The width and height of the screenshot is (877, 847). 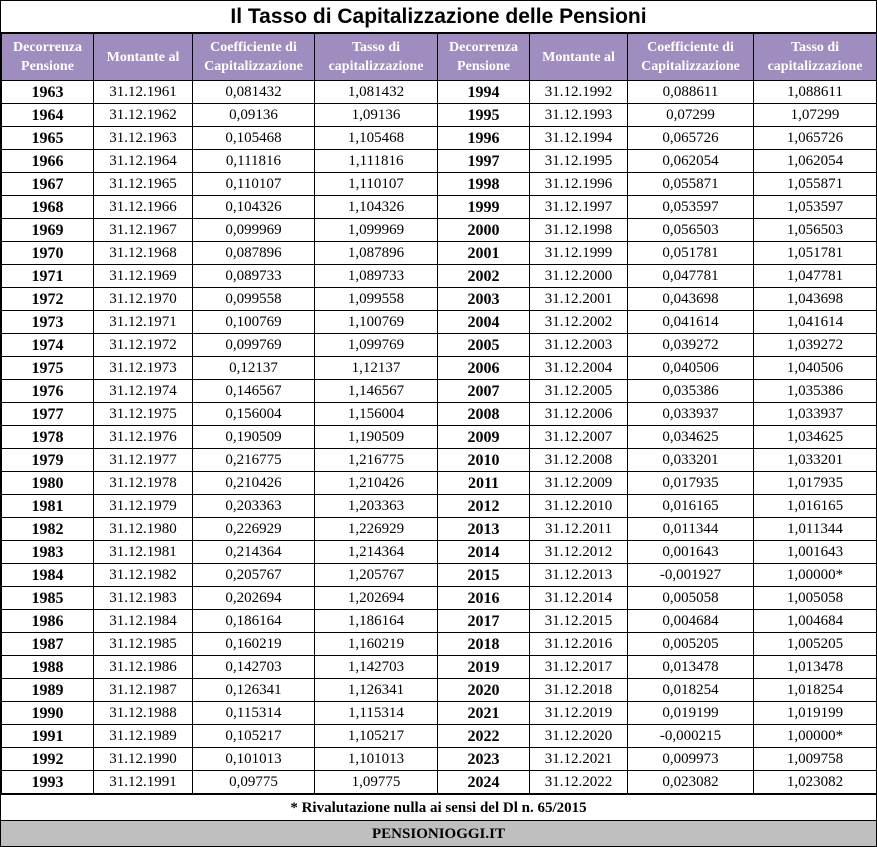 What do you see at coordinates (143, 644) in the screenshot?
I see `montante-cell: 31.12.1985` at bounding box center [143, 644].